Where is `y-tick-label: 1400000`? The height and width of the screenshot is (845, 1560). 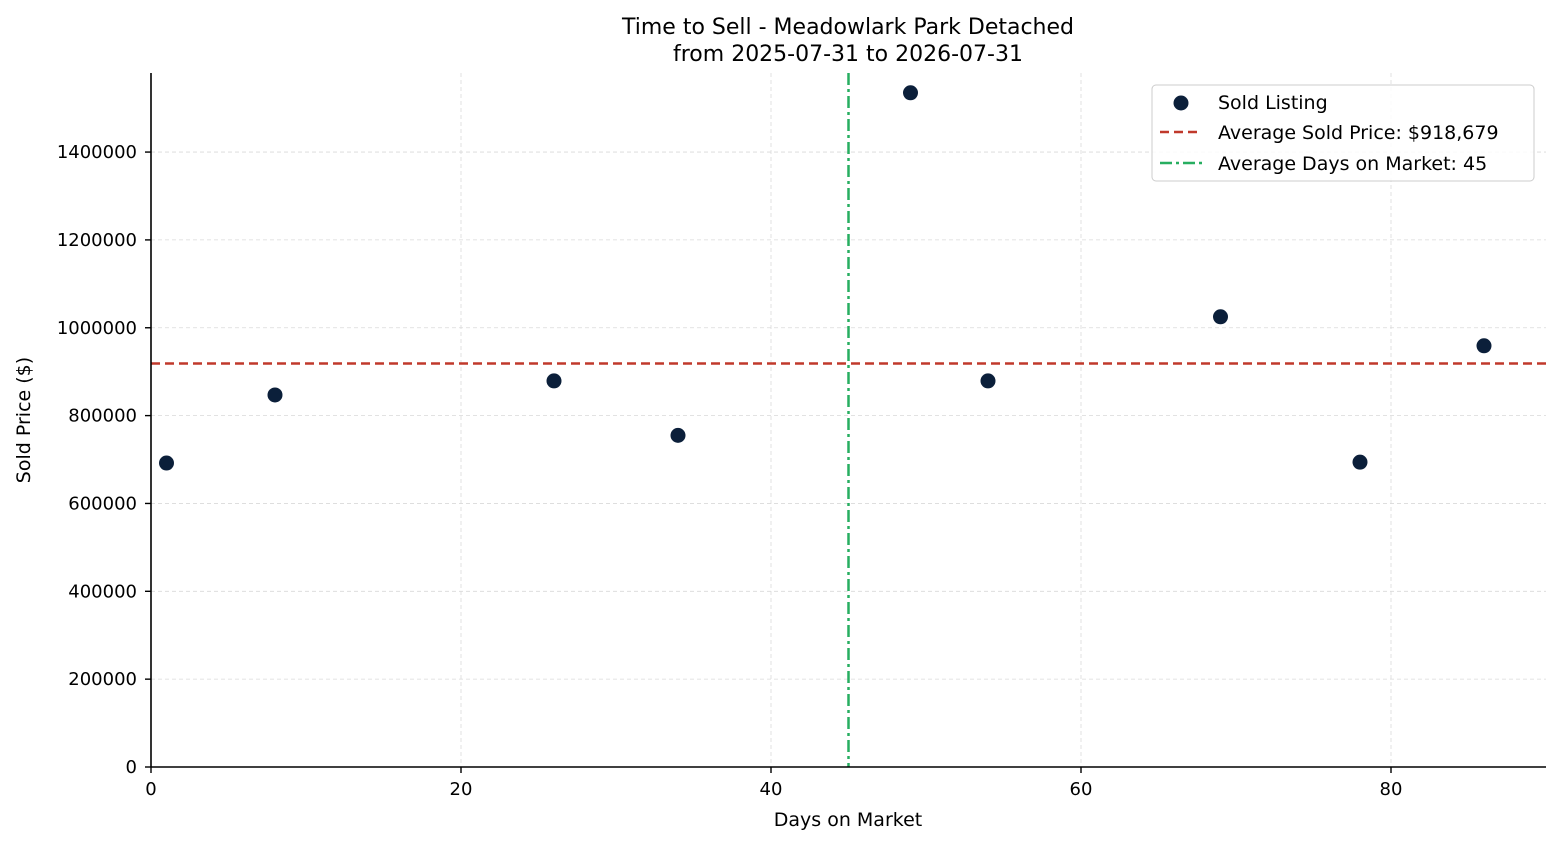
y-tick-label: 1400000 is located at coordinates (97, 152).